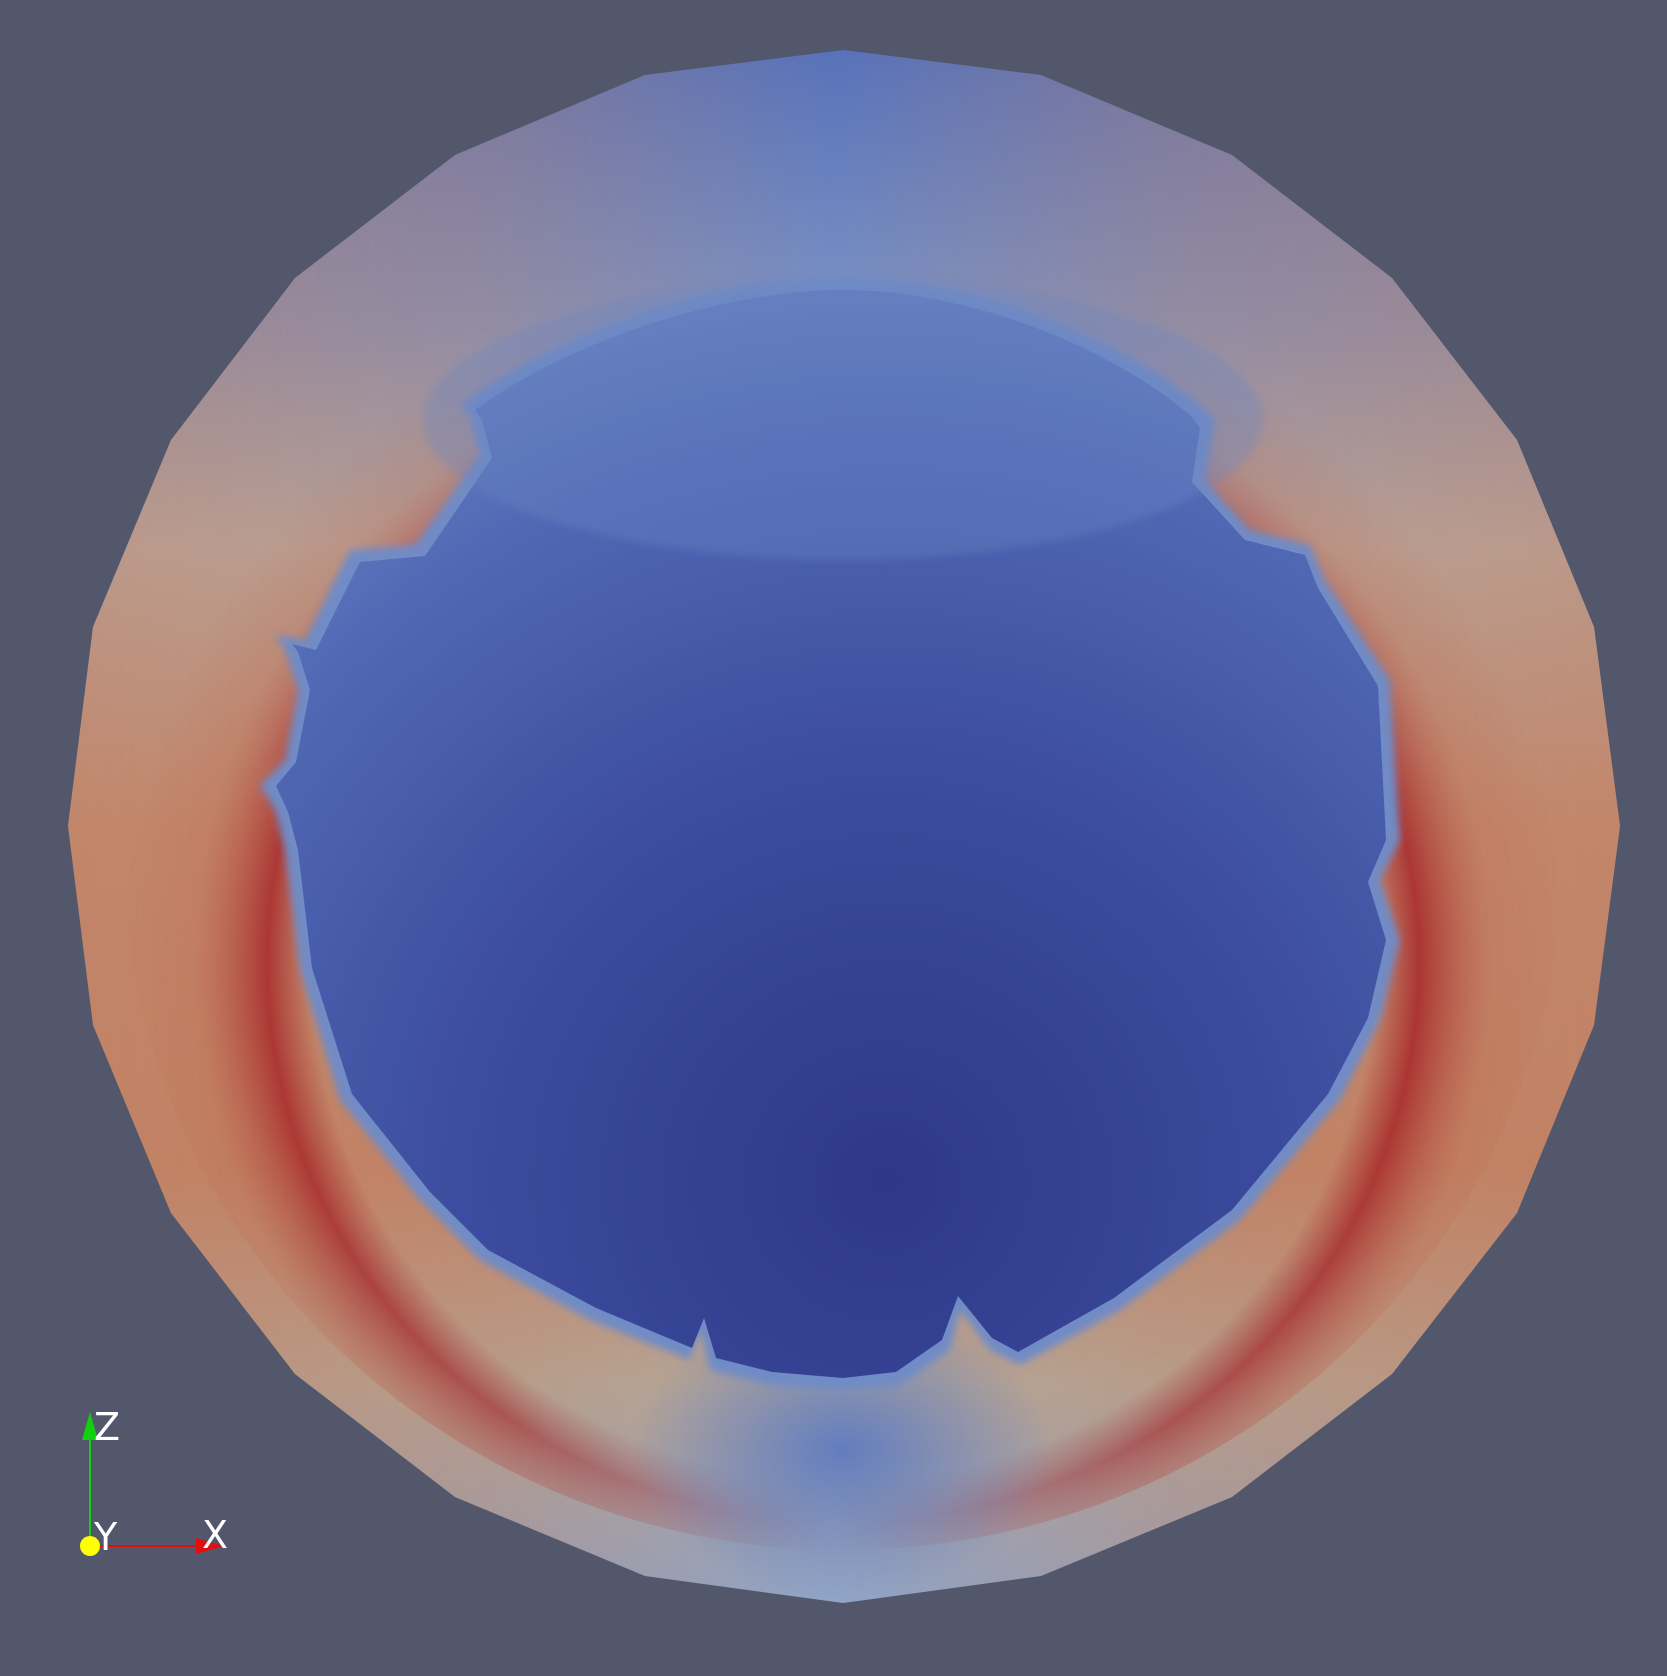 Image resolution: width=1667 pixels, height=1676 pixels. Describe the element at coordinates (105, 1537) in the screenshot. I see `axis-label-y: Y` at that location.